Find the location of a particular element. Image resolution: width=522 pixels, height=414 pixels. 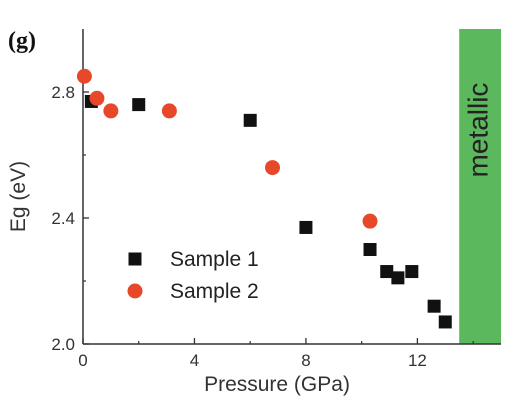

x-tick-label: 4 is located at coordinates (194, 360).